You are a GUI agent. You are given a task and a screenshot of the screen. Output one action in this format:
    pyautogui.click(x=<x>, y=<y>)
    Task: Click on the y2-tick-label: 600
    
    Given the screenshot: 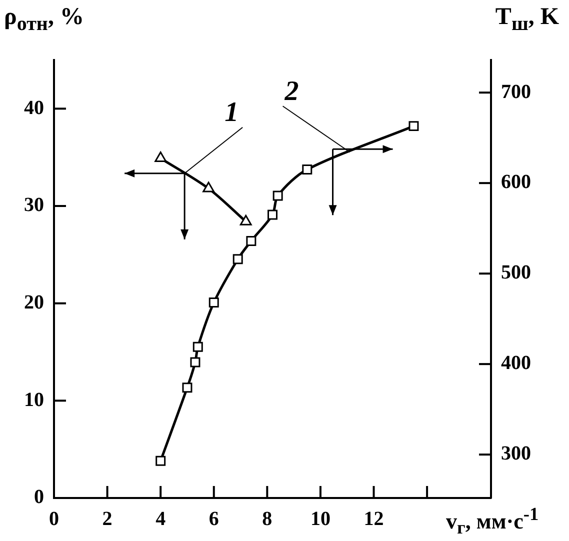 What is the action you would take?
    pyautogui.click(x=516, y=182)
    